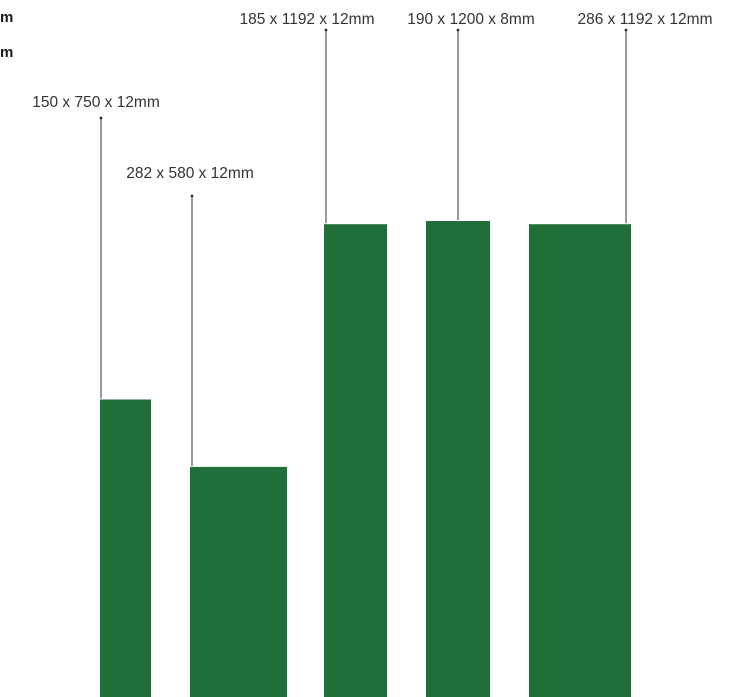 This screenshot has width=734, height=697. I want to click on tile-size-label: 190 x 1200 x 8mm, so click(471, 19).